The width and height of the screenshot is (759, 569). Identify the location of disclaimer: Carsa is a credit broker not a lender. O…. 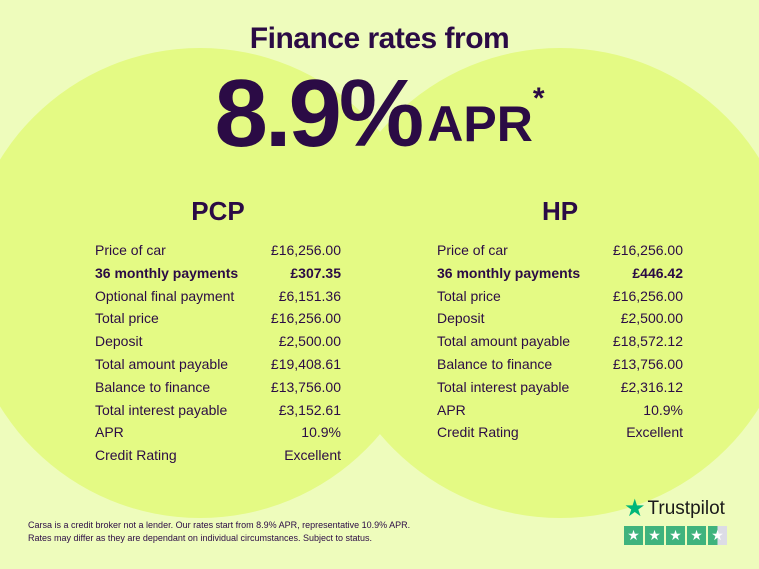
(219, 532).